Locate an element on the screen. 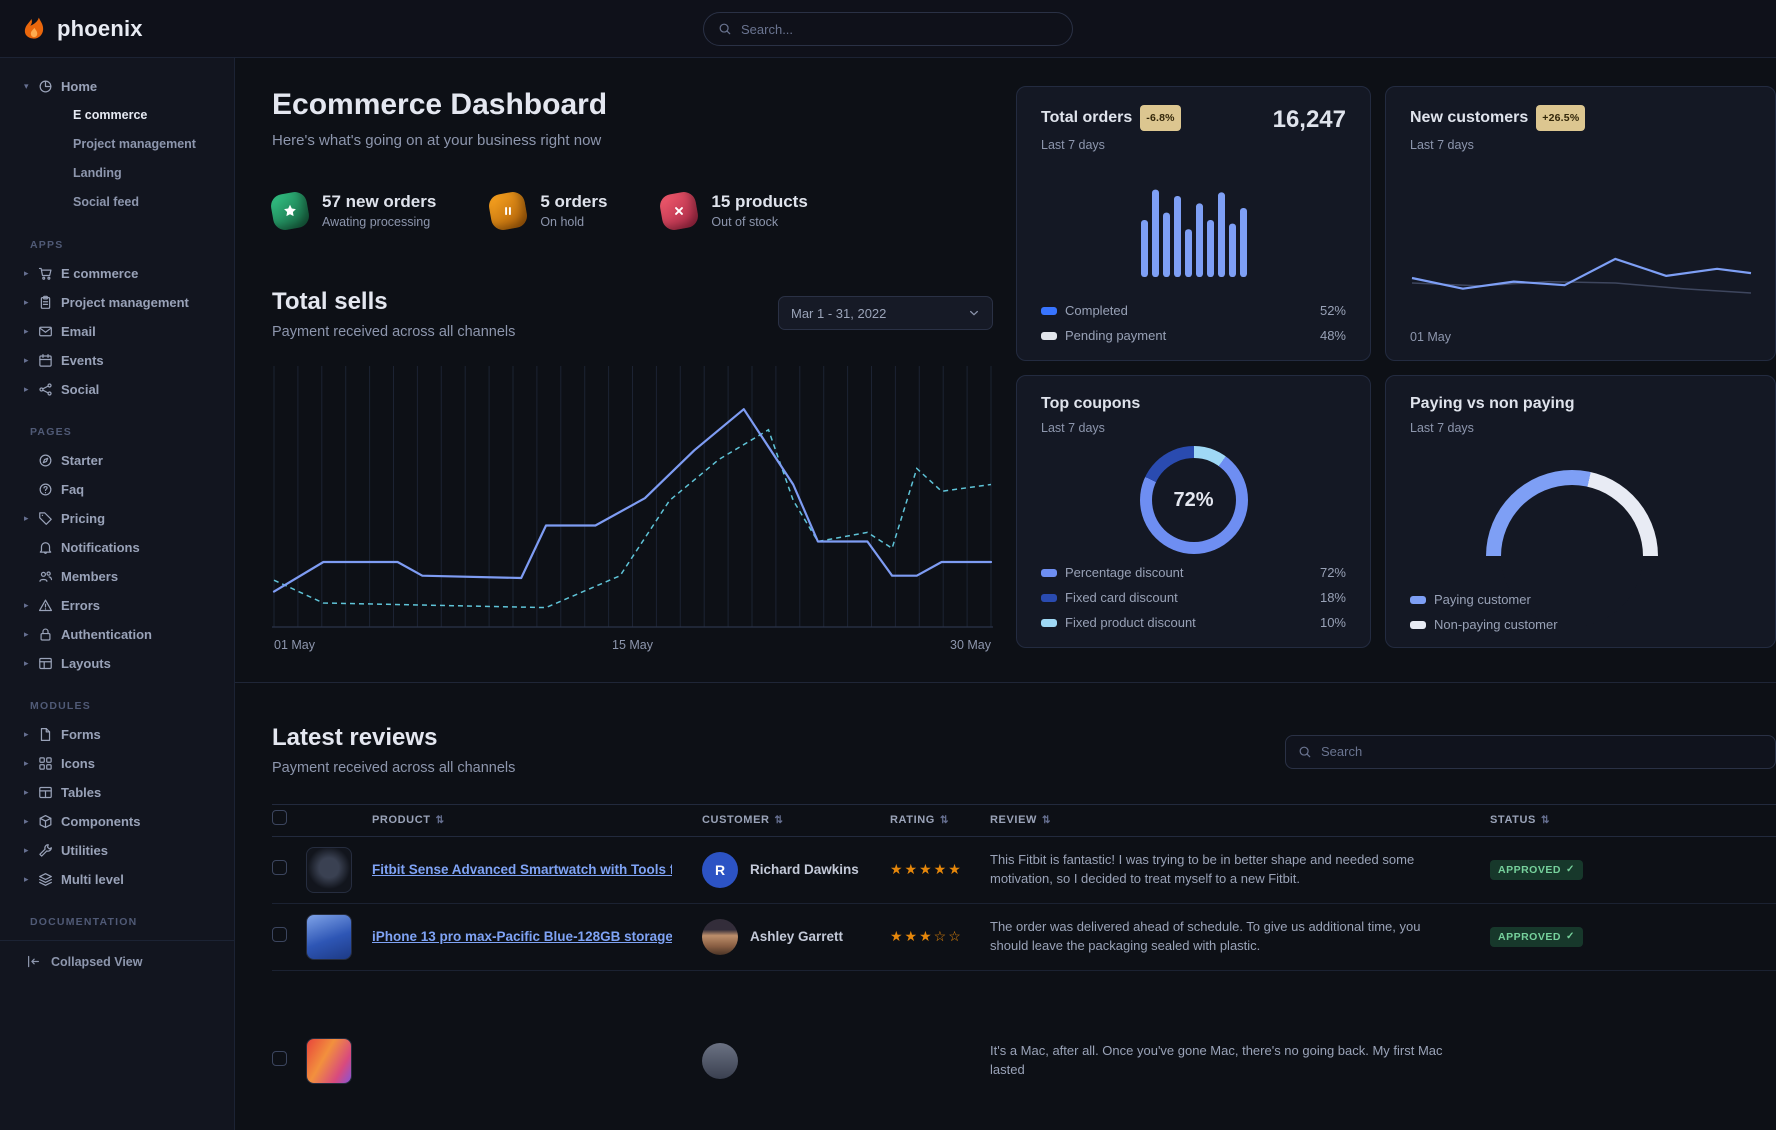 The height and width of the screenshot is (1130, 1776). sidebar-item-authentication: ▸ Authentication is located at coordinates (117, 634).